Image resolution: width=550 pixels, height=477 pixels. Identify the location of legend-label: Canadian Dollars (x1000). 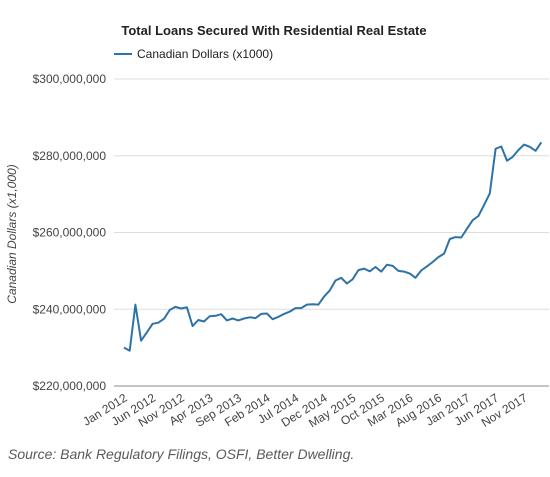
(205, 54).